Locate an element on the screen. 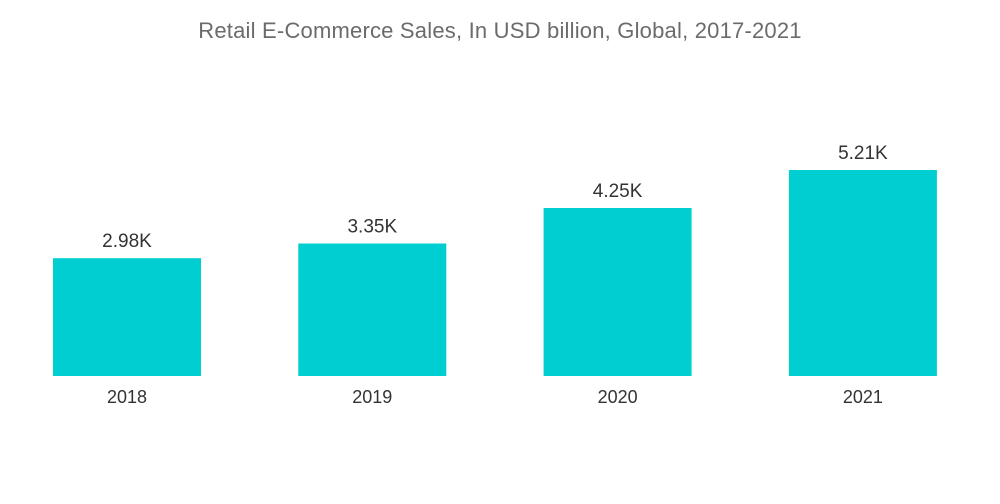 This screenshot has height=504, width=1000. bar-value-label-2018: 2.98K is located at coordinates (127, 241).